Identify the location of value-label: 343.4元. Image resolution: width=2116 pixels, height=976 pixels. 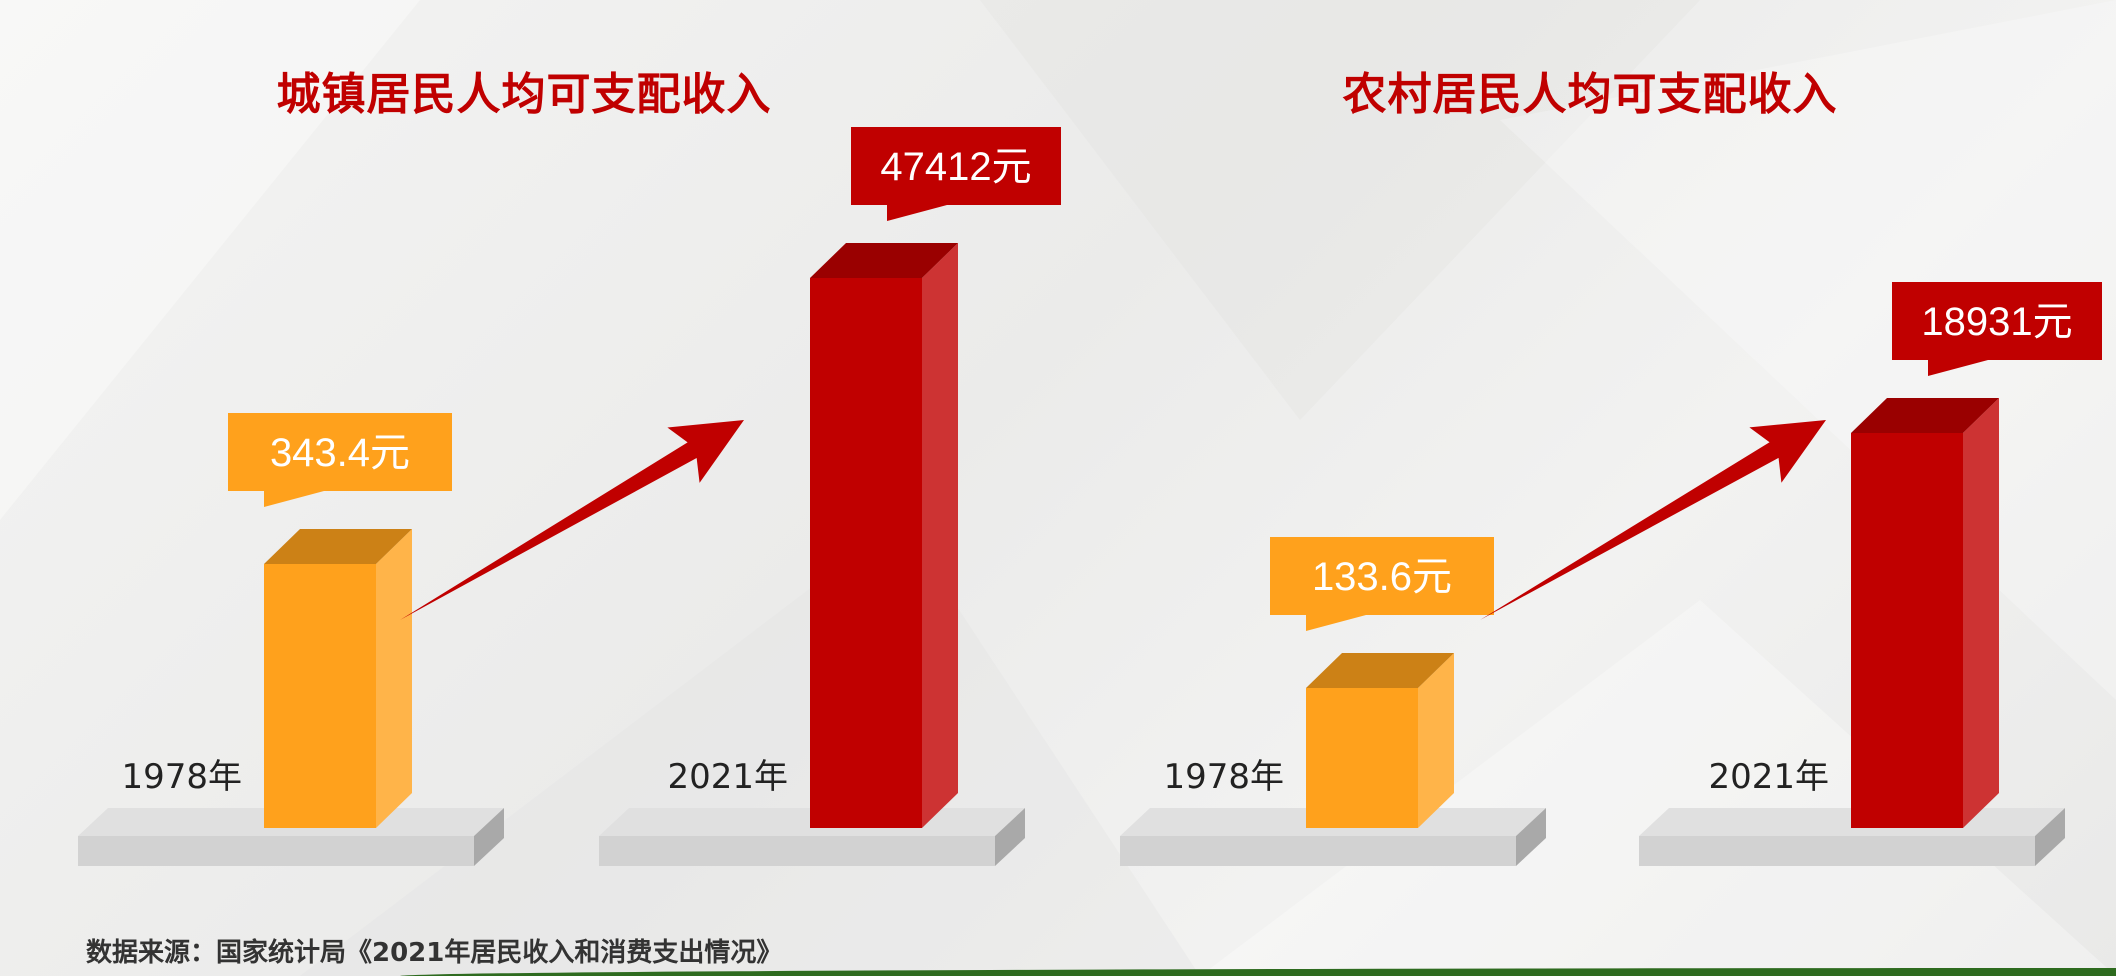
(340, 453).